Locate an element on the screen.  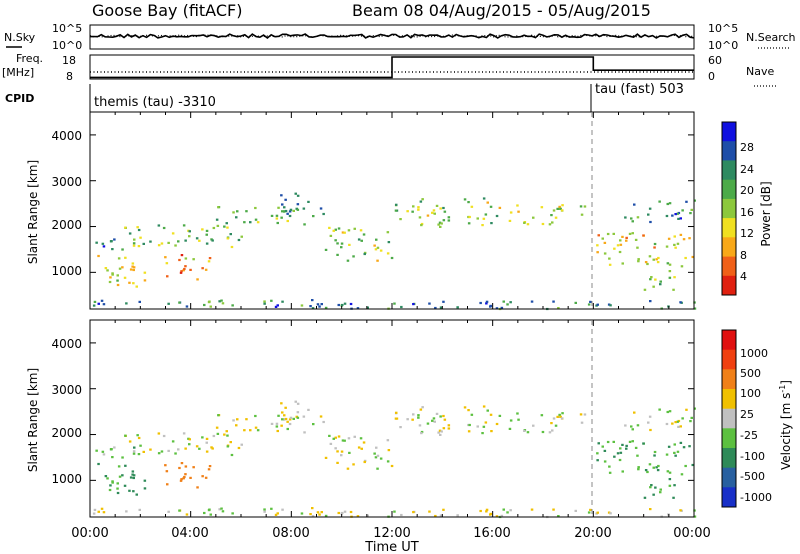
nsky-frame is located at coordinates (392, 37).